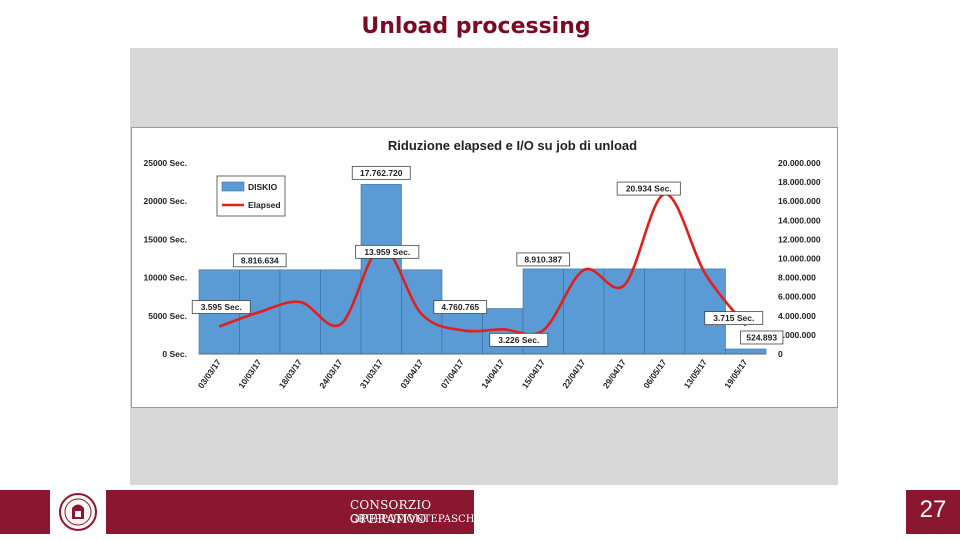 The width and height of the screenshot is (960, 540). I want to click on page-number-box: 27, so click(933, 512).